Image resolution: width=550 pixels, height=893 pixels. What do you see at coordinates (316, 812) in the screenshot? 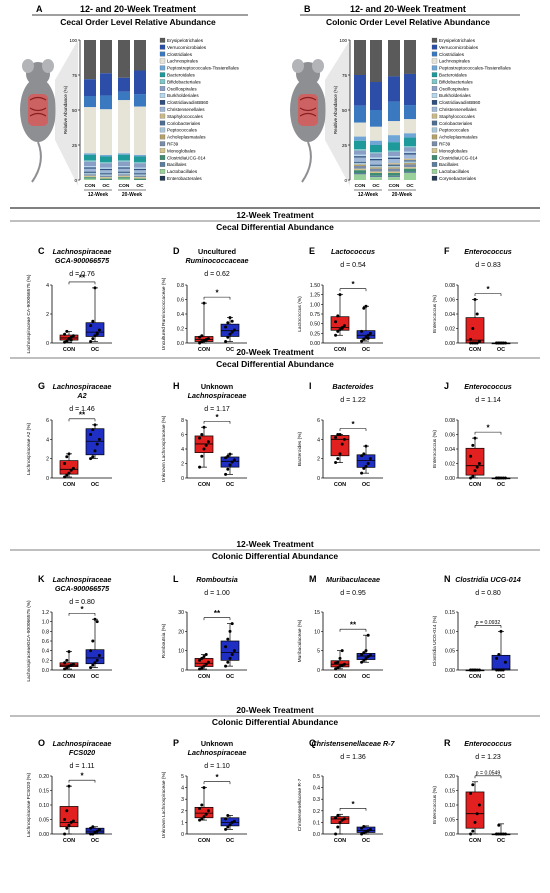
I see `y-tick-label: 0.2` at bounding box center [316, 812].